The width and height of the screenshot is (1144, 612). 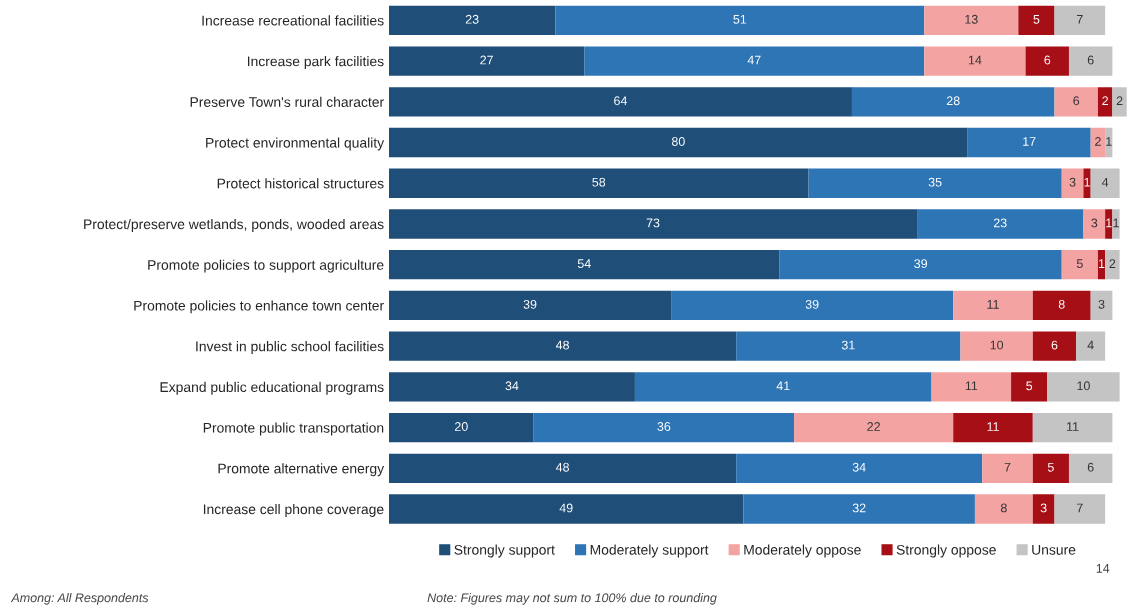 I want to click on y-tick-label: Protect historical structures, so click(x=300, y=183).